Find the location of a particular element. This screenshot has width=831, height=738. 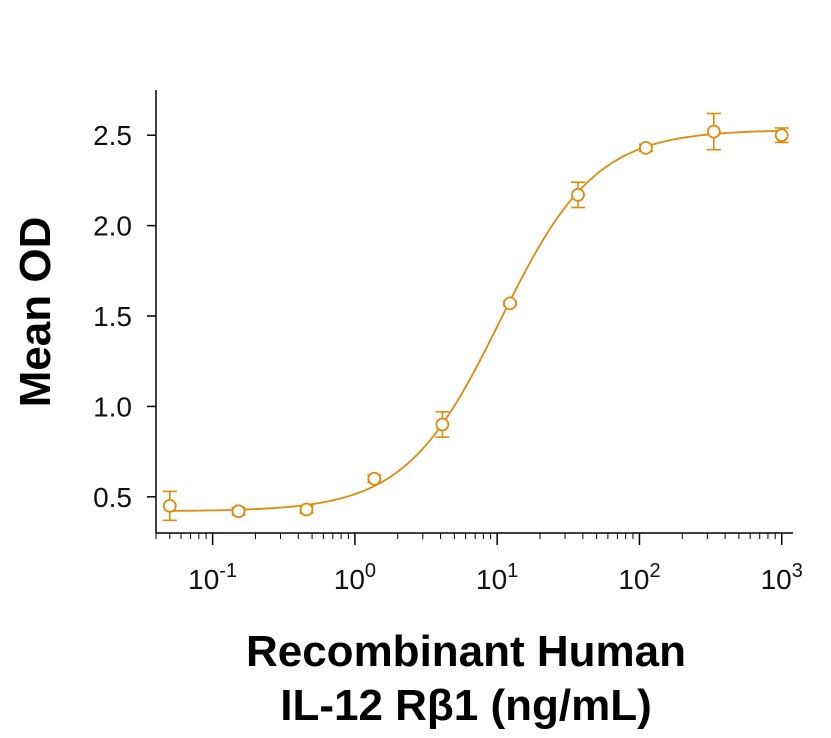

x-ticks: 10⁻¹ 10⁰ 10¹ 10² 10³ is located at coordinates (479, 564).